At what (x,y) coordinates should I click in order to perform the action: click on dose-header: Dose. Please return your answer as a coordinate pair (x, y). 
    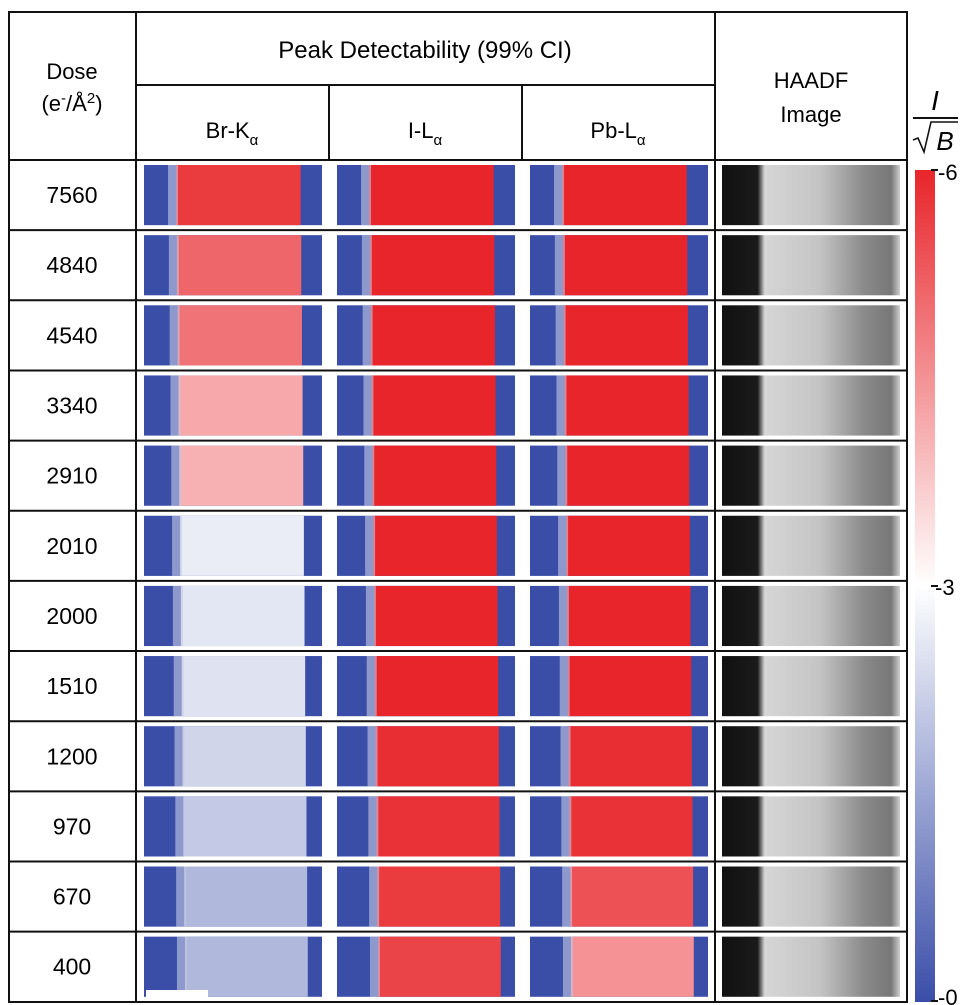
    Looking at the image, I should click on (71, 71).